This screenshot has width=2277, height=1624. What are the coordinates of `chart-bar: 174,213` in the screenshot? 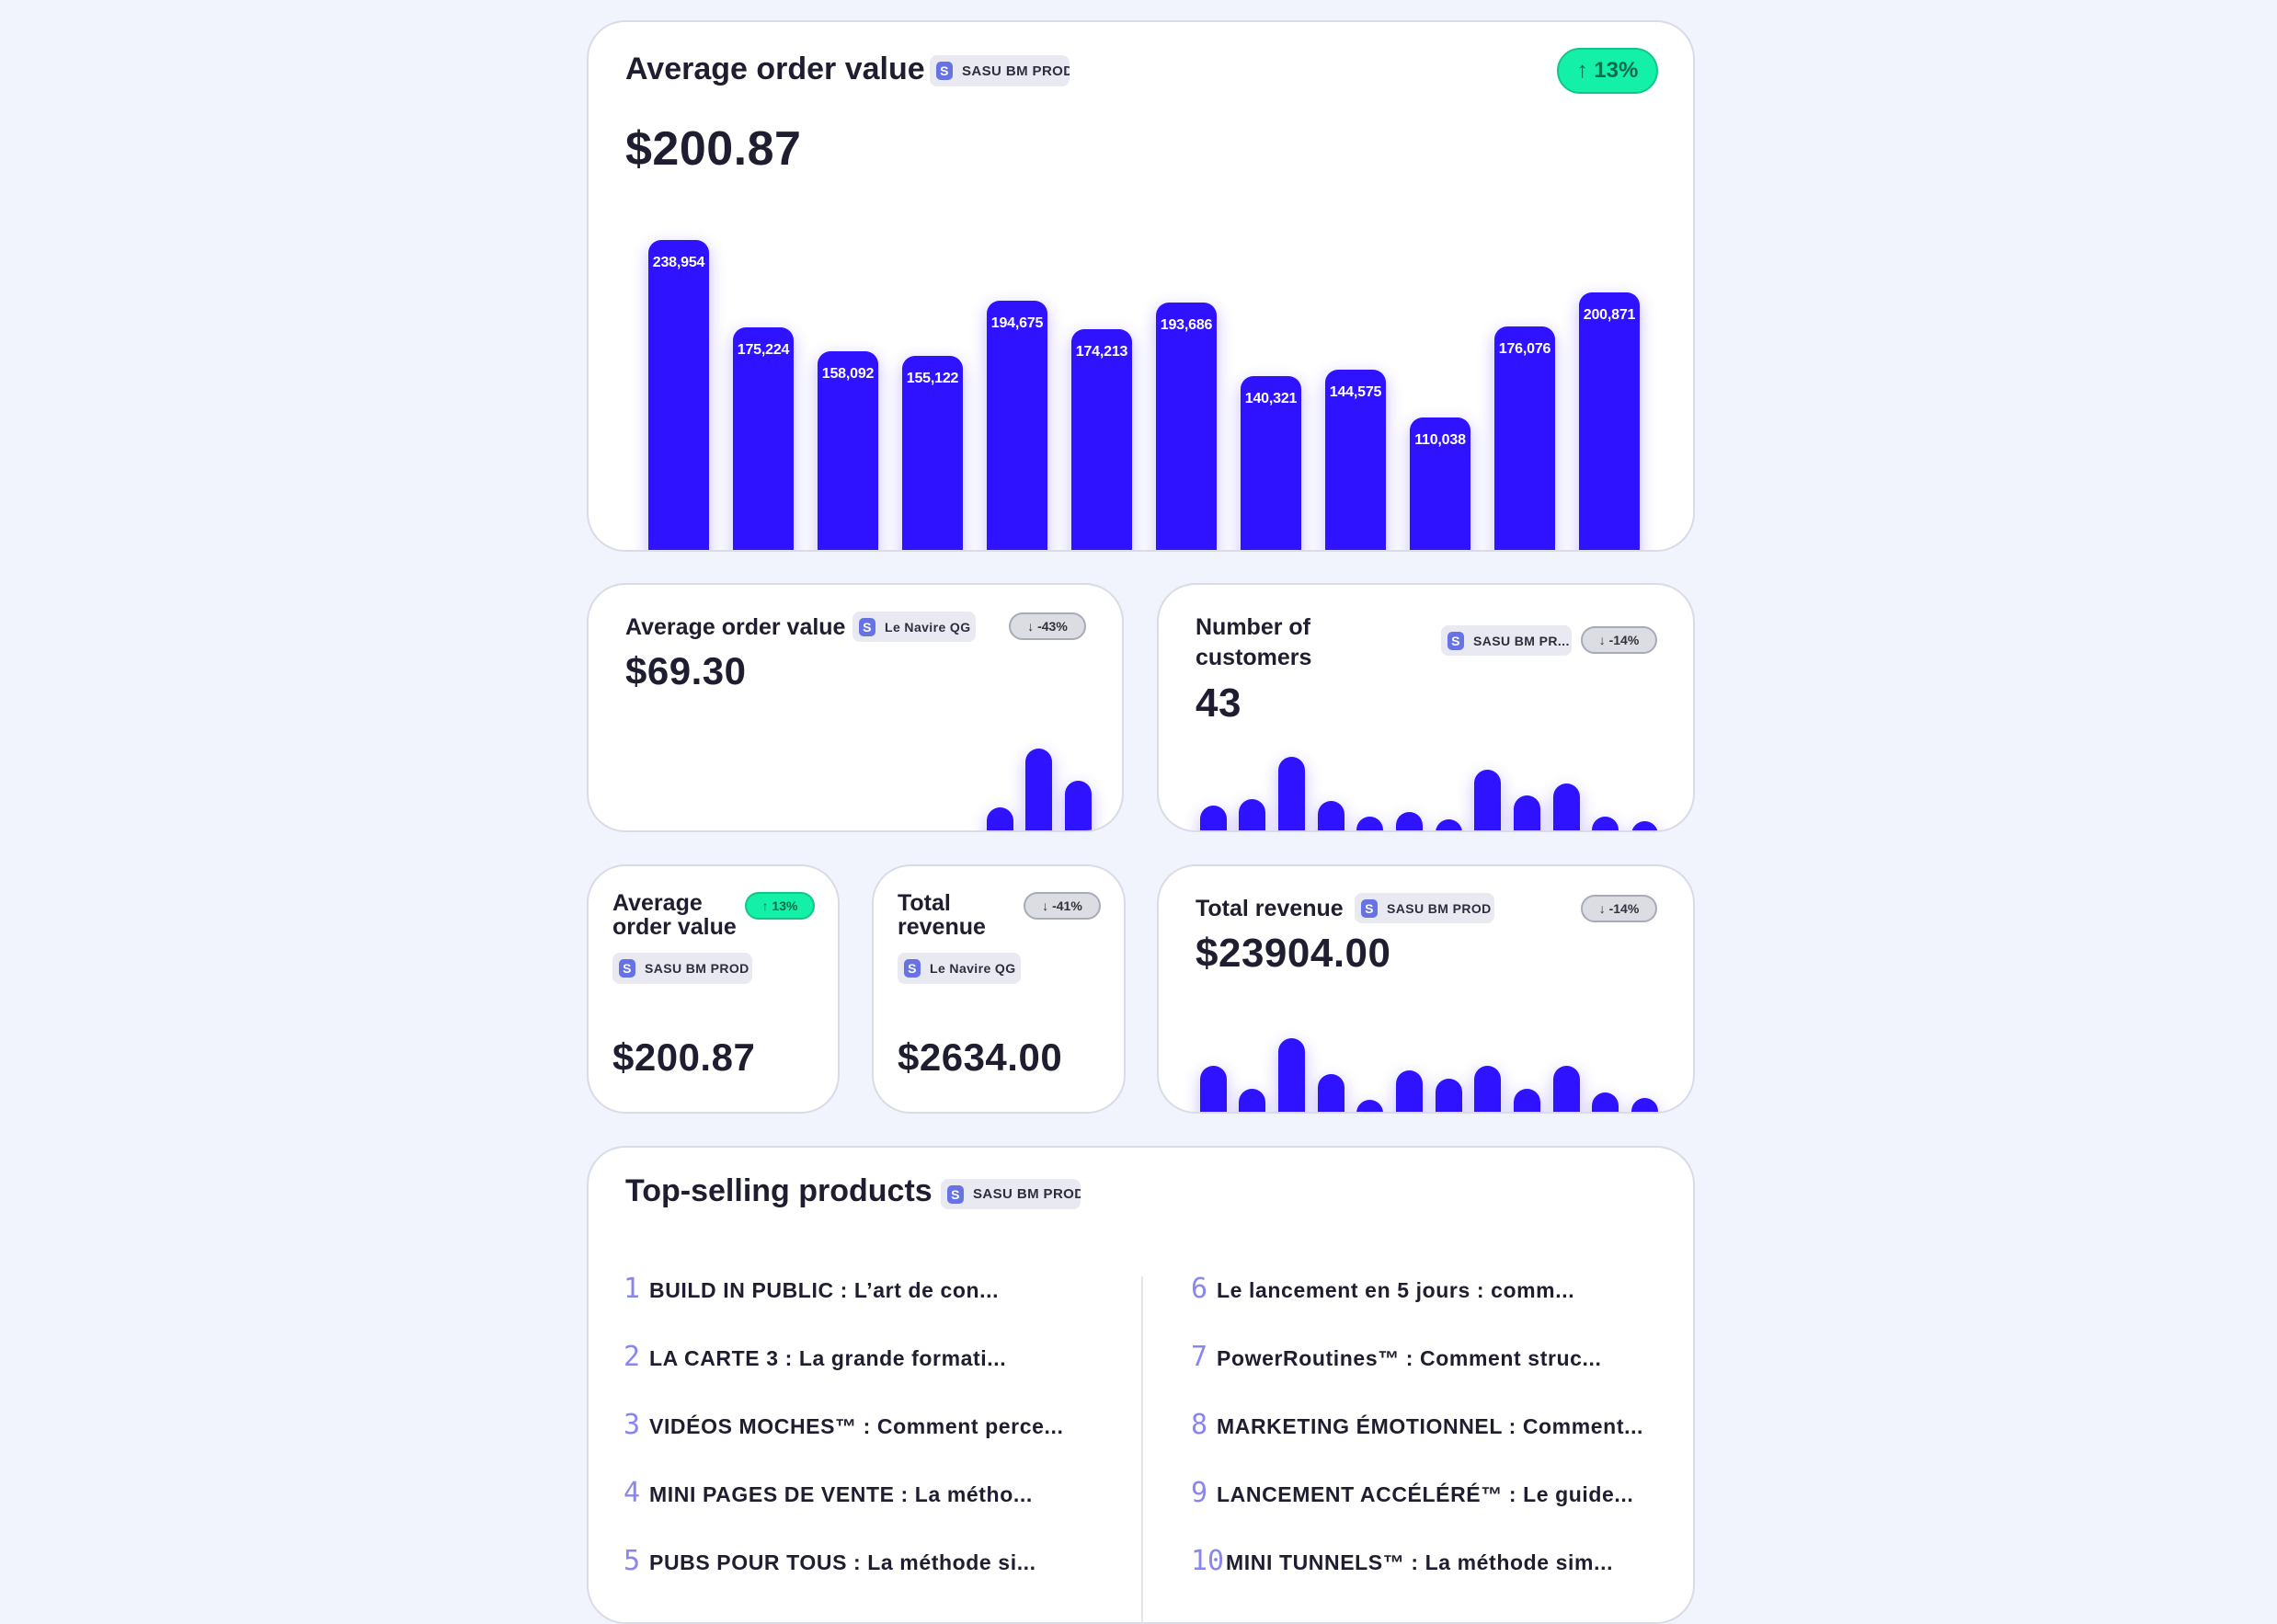 It's located at (1101, 440).